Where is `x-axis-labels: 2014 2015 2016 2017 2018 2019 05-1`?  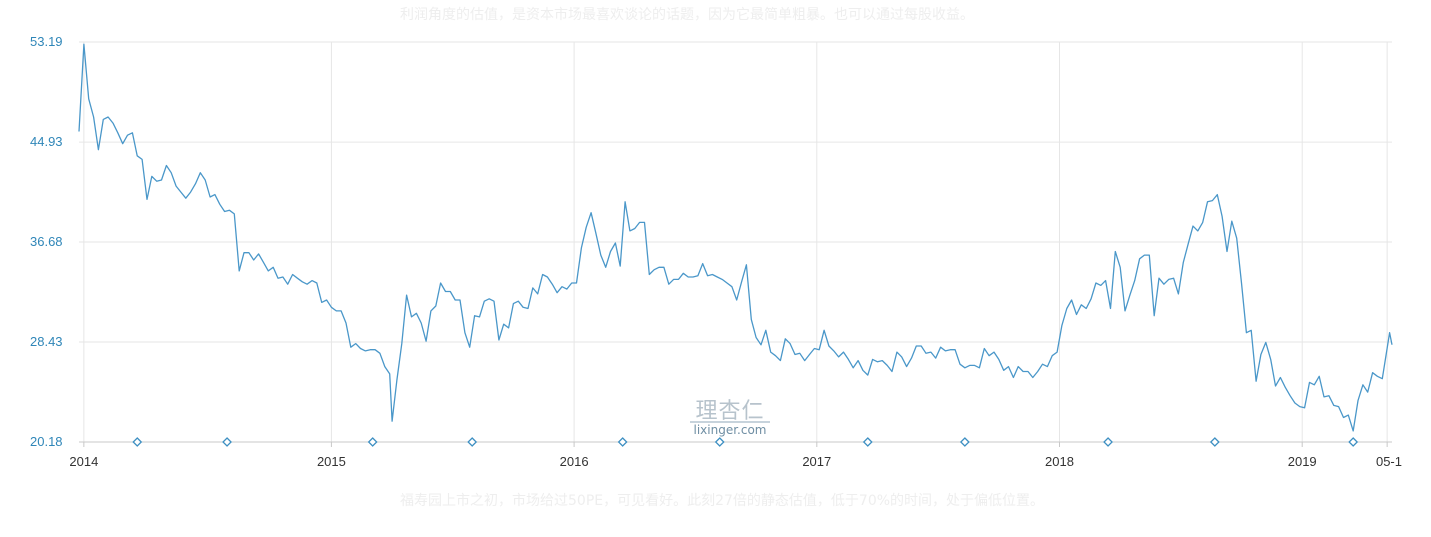 x-axis-labels: 2014 2015 2016 2017 2018 2019 05-1 is located at coordinates (735, 461).